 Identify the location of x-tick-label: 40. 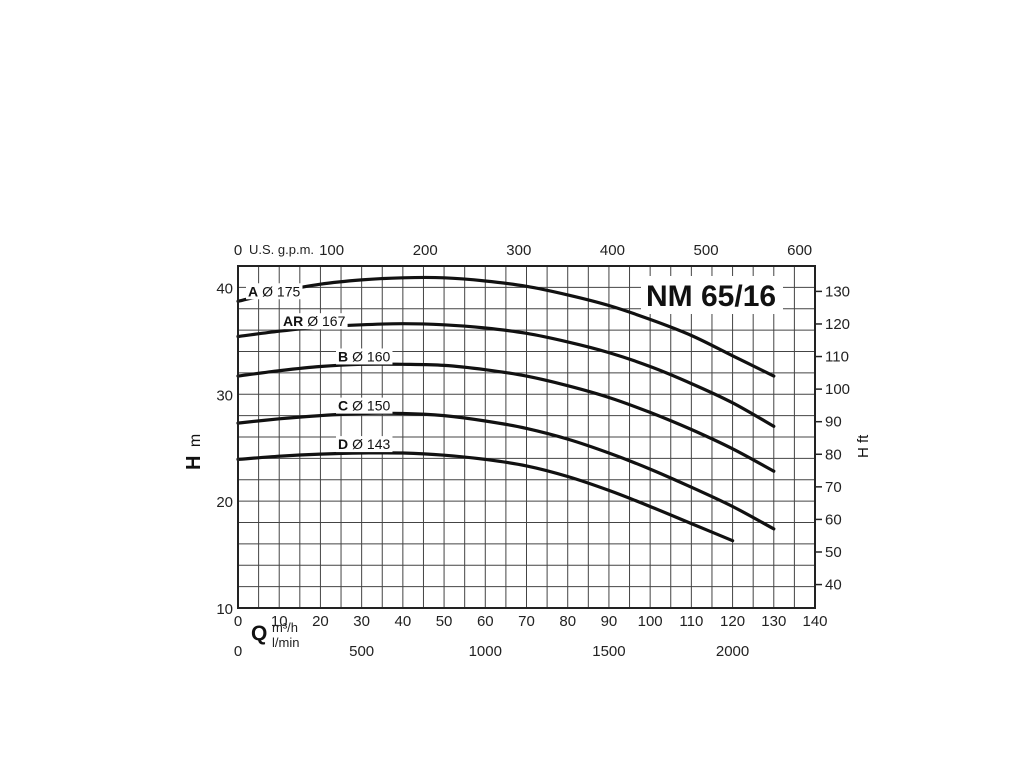
(403, 621).